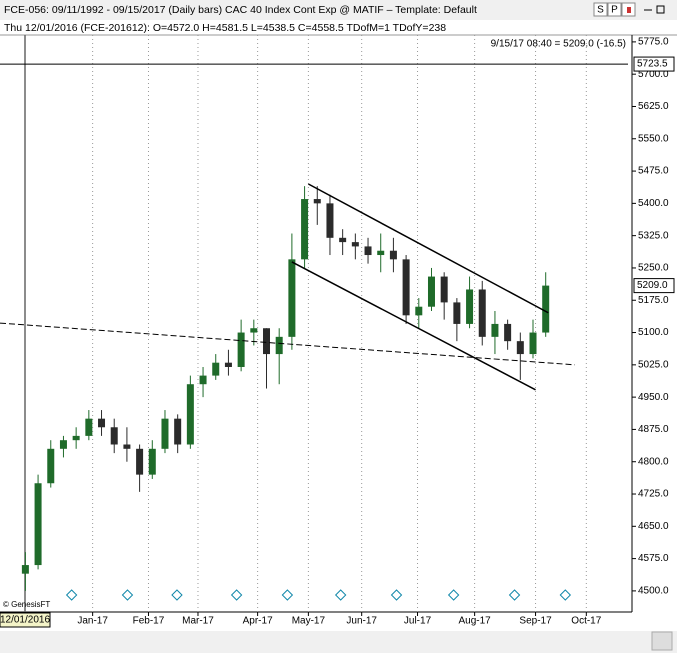  What do you see at coordinates (653, 300) in the screenshot?
I see `y-tick-label: 5175.0` at bounding box center [653, 300].